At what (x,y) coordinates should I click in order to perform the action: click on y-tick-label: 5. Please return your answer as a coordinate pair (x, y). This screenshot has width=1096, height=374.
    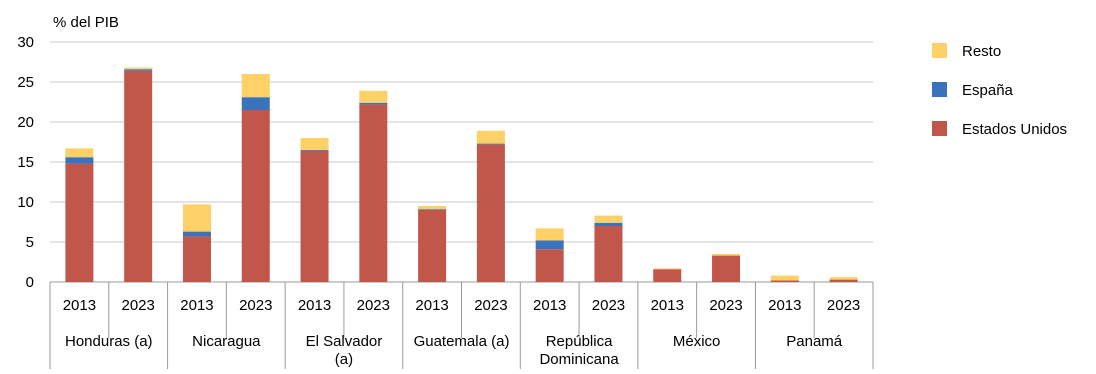
    Looking at the image, I should click on (30, 242).